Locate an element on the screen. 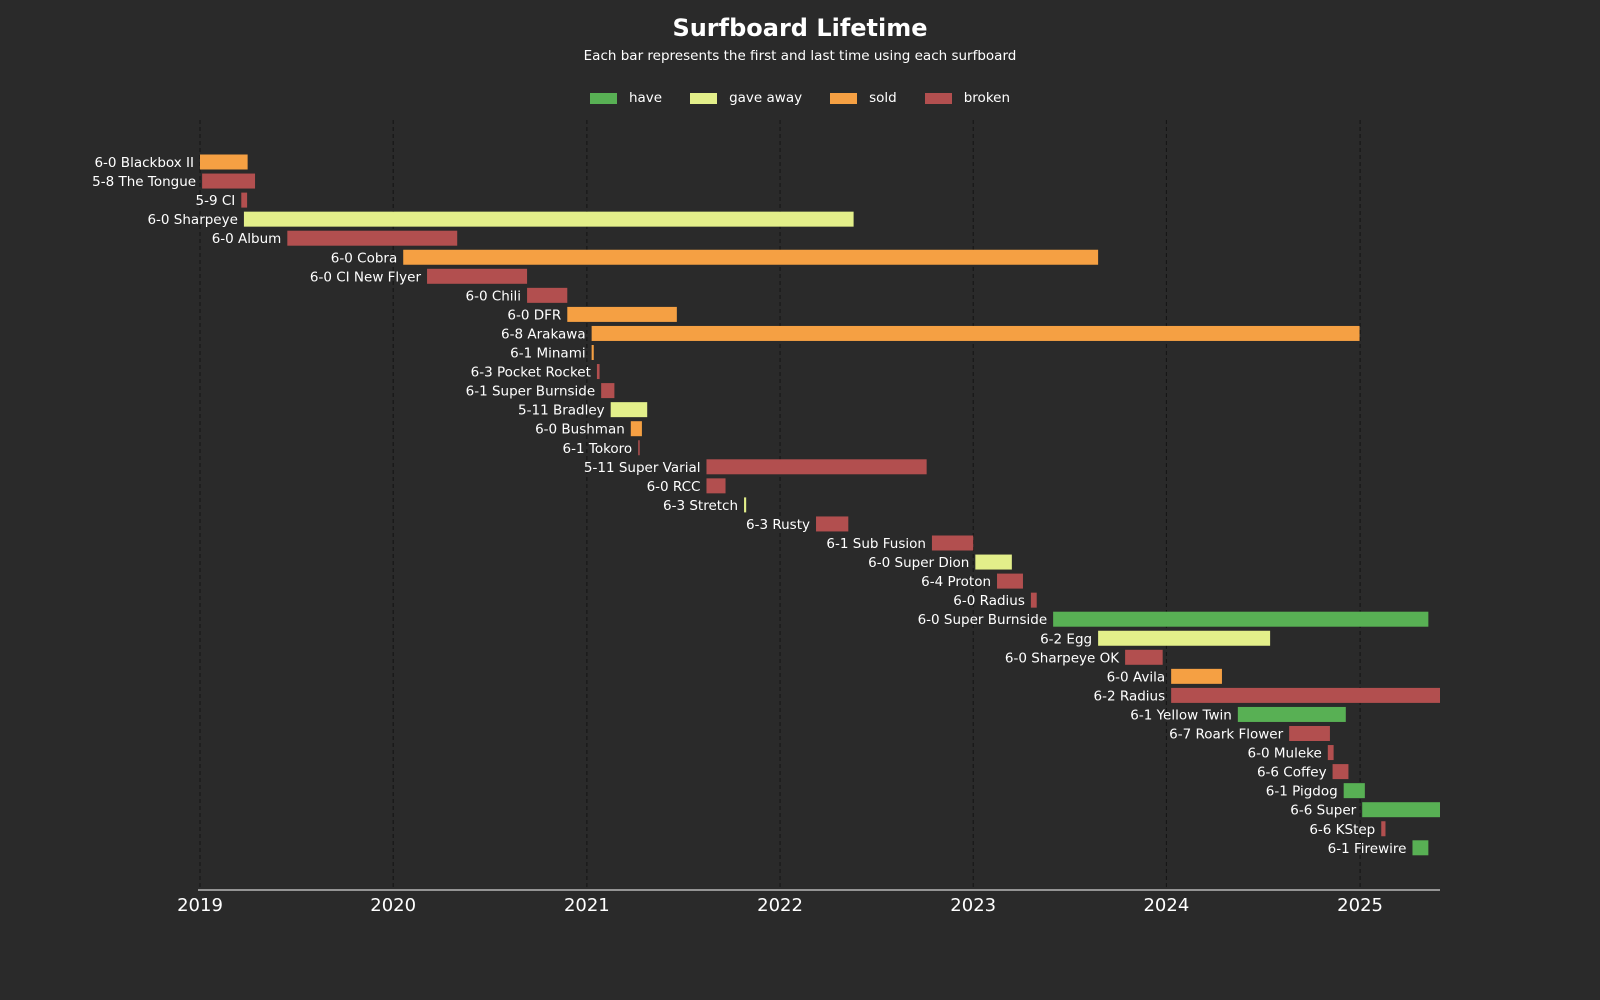  board-label-5-9-ci: 5-9 CI is located at coordinates (216, 201).